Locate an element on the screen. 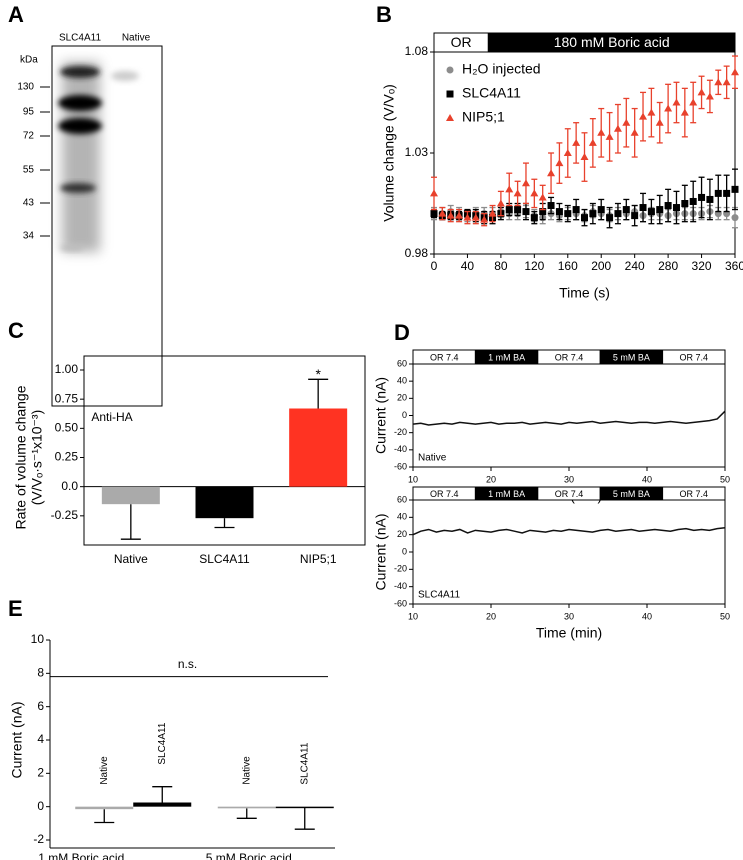 This screenshot has width=743, height=860. y-tick-label: 0.50 is located at coordinates (67, 428).